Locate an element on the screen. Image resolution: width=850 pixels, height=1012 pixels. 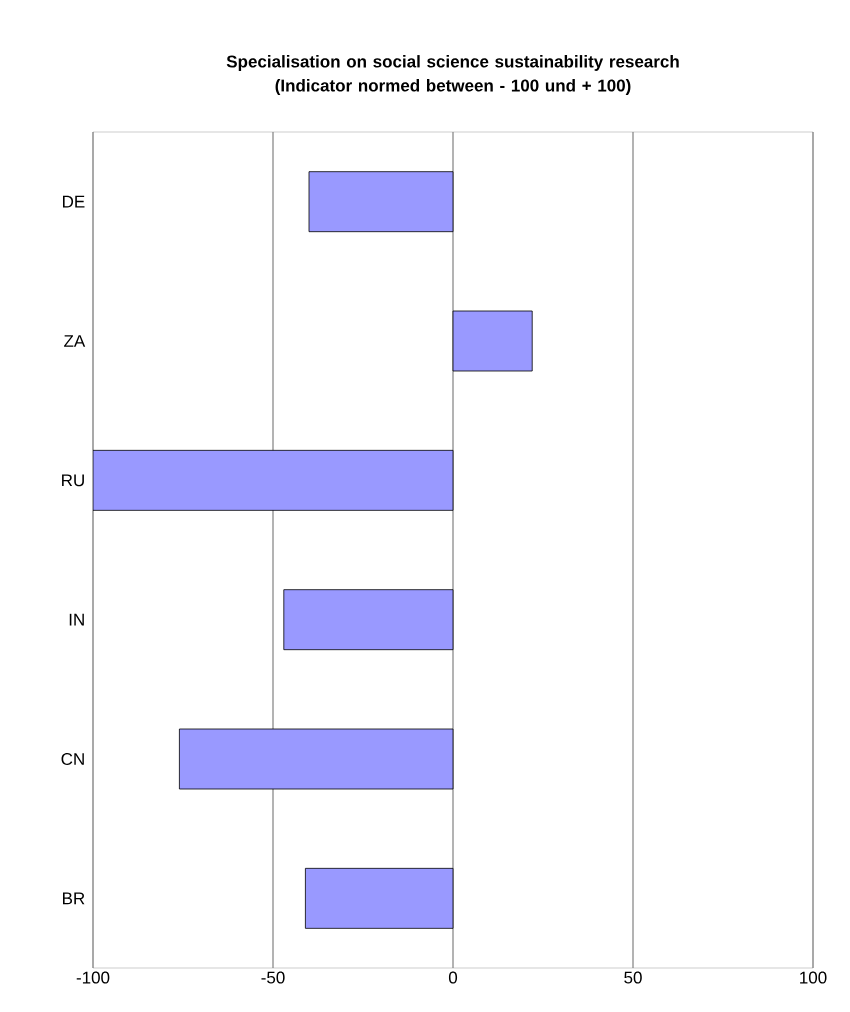
y-tick-label: CN is located at coordinates (72, 759).